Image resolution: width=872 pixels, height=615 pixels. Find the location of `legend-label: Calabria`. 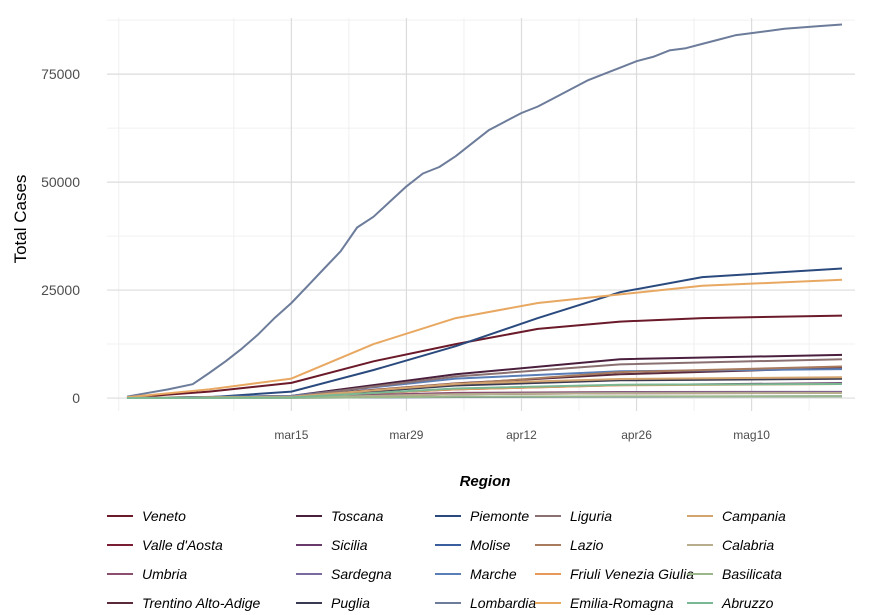

legend-label: Calabria is located at coordinates (748, 545).